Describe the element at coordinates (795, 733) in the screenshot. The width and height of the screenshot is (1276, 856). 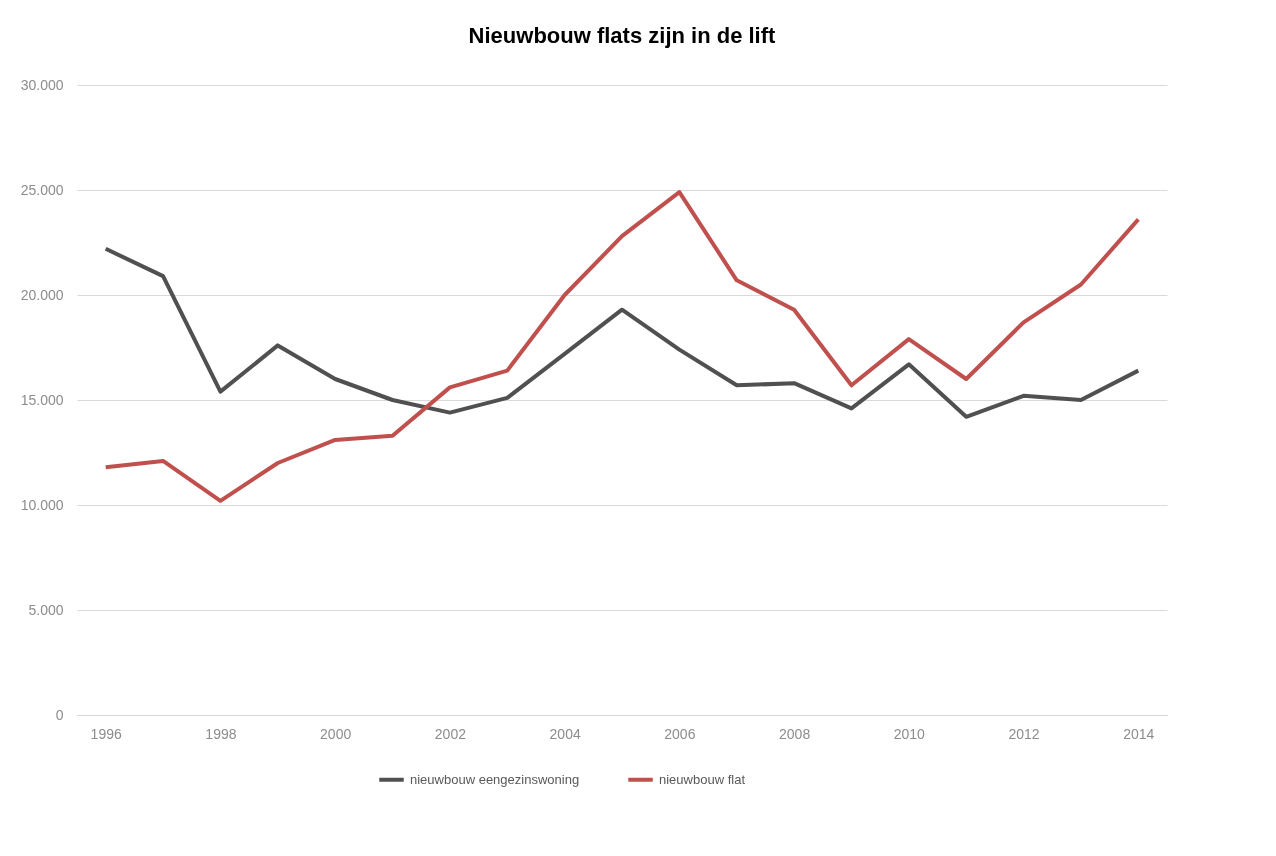
I see `x-tick-label: 2008` at that location.